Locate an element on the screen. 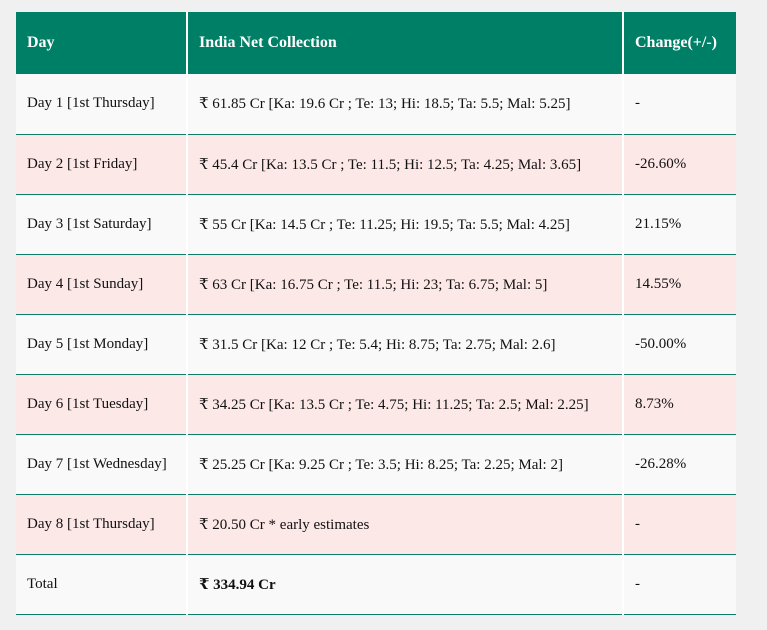 This screenshot has height=630, width=767. header-change: Change(+/-) is located at coordinates (679, 43).